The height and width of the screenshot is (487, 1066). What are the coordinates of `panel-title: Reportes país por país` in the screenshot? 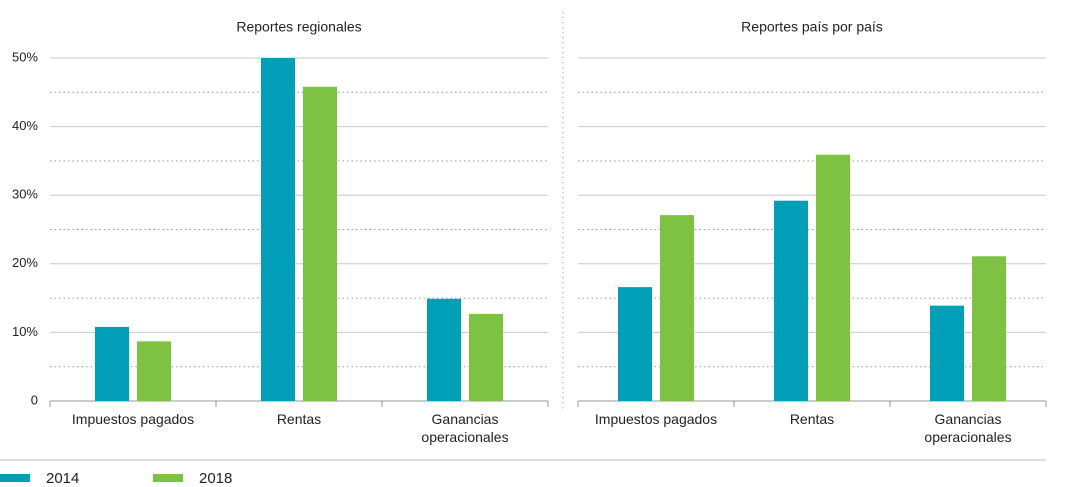 It's located at (812, 27).